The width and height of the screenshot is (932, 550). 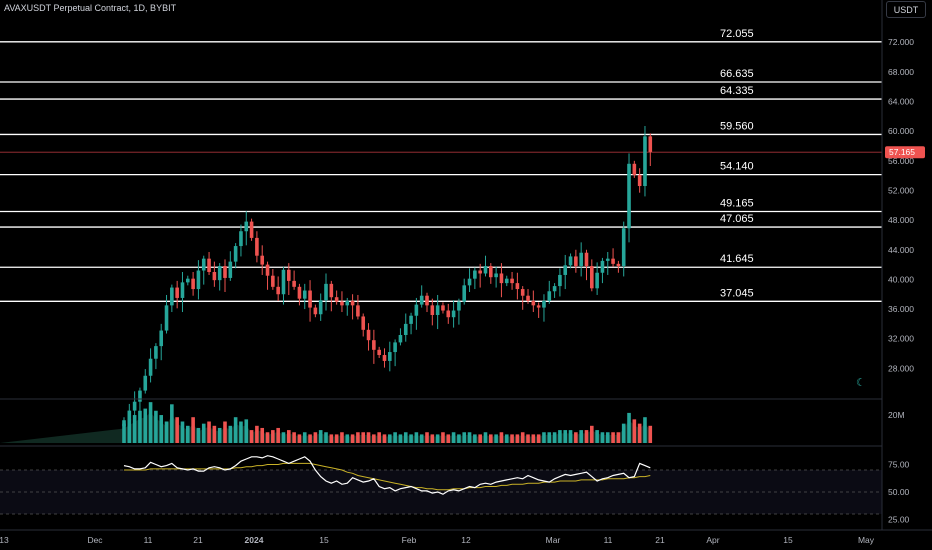 What do you see at coordinates (896, 415) in the screenshot?
I see `volume-axis-label: 20M` at bounding box center [896, 415].